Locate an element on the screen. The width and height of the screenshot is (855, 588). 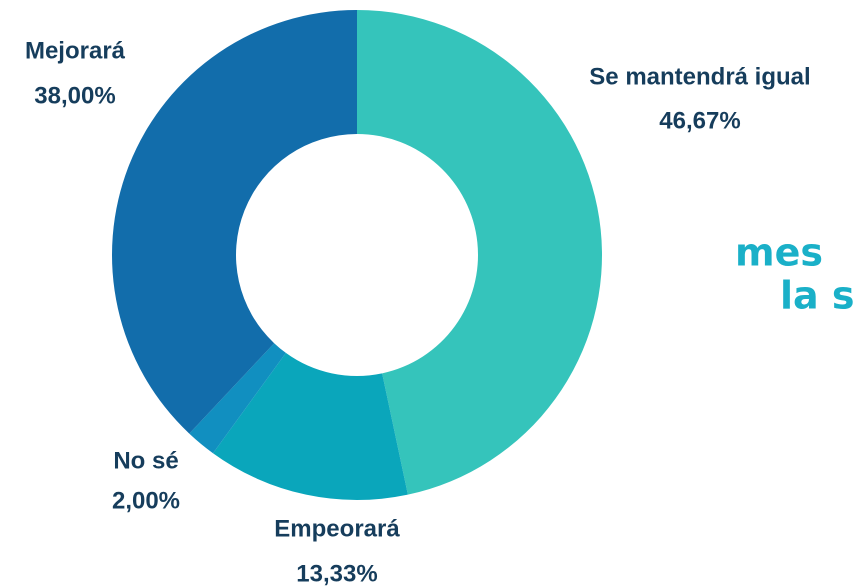
slice-label: No sé is located at coordinates (145, 460).